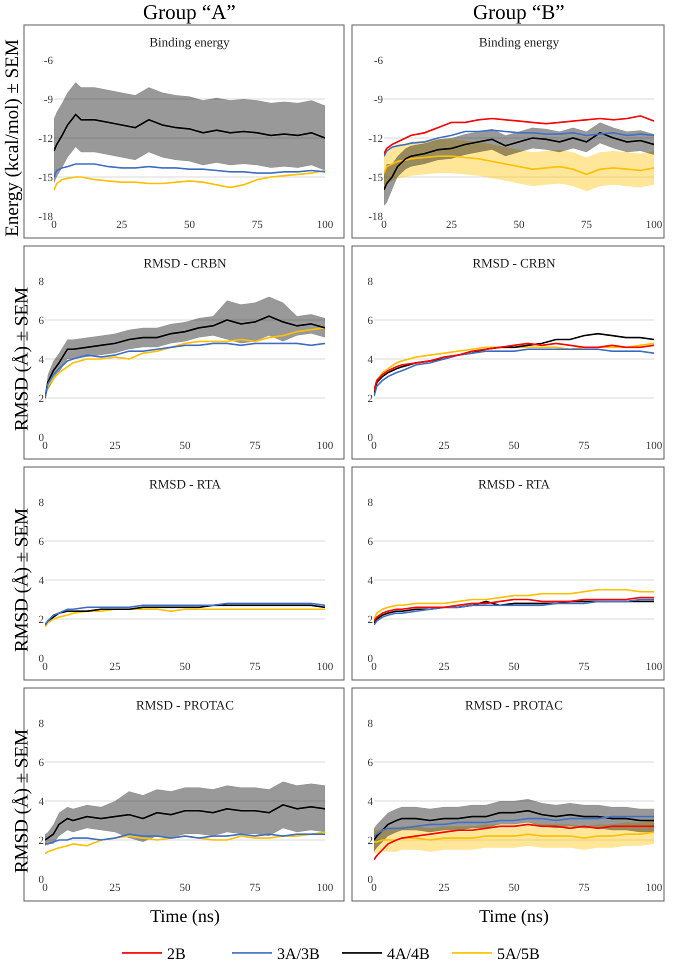 This screenshot has width=674, height=964. I want to click on y-axis-title: Energy (kcal/mol) ± SEM, so click(13, 138).